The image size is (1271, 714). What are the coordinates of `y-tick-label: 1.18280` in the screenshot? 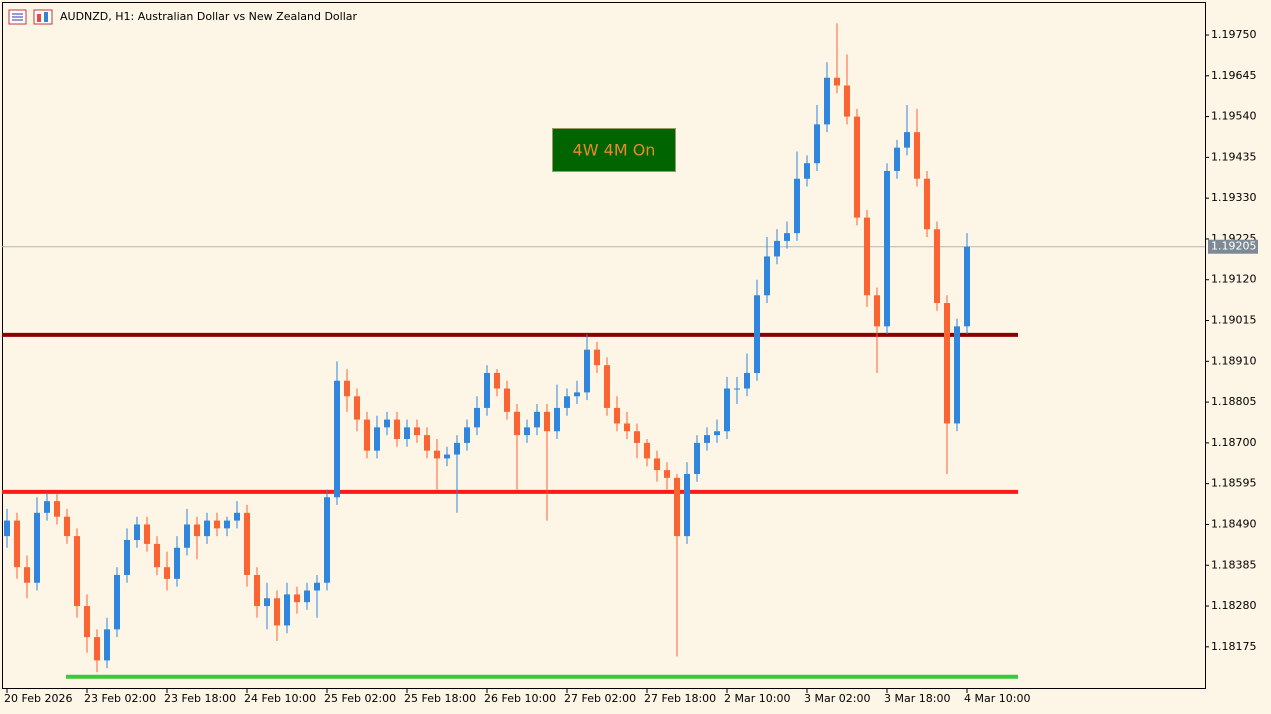 It's located at (1234, 605).